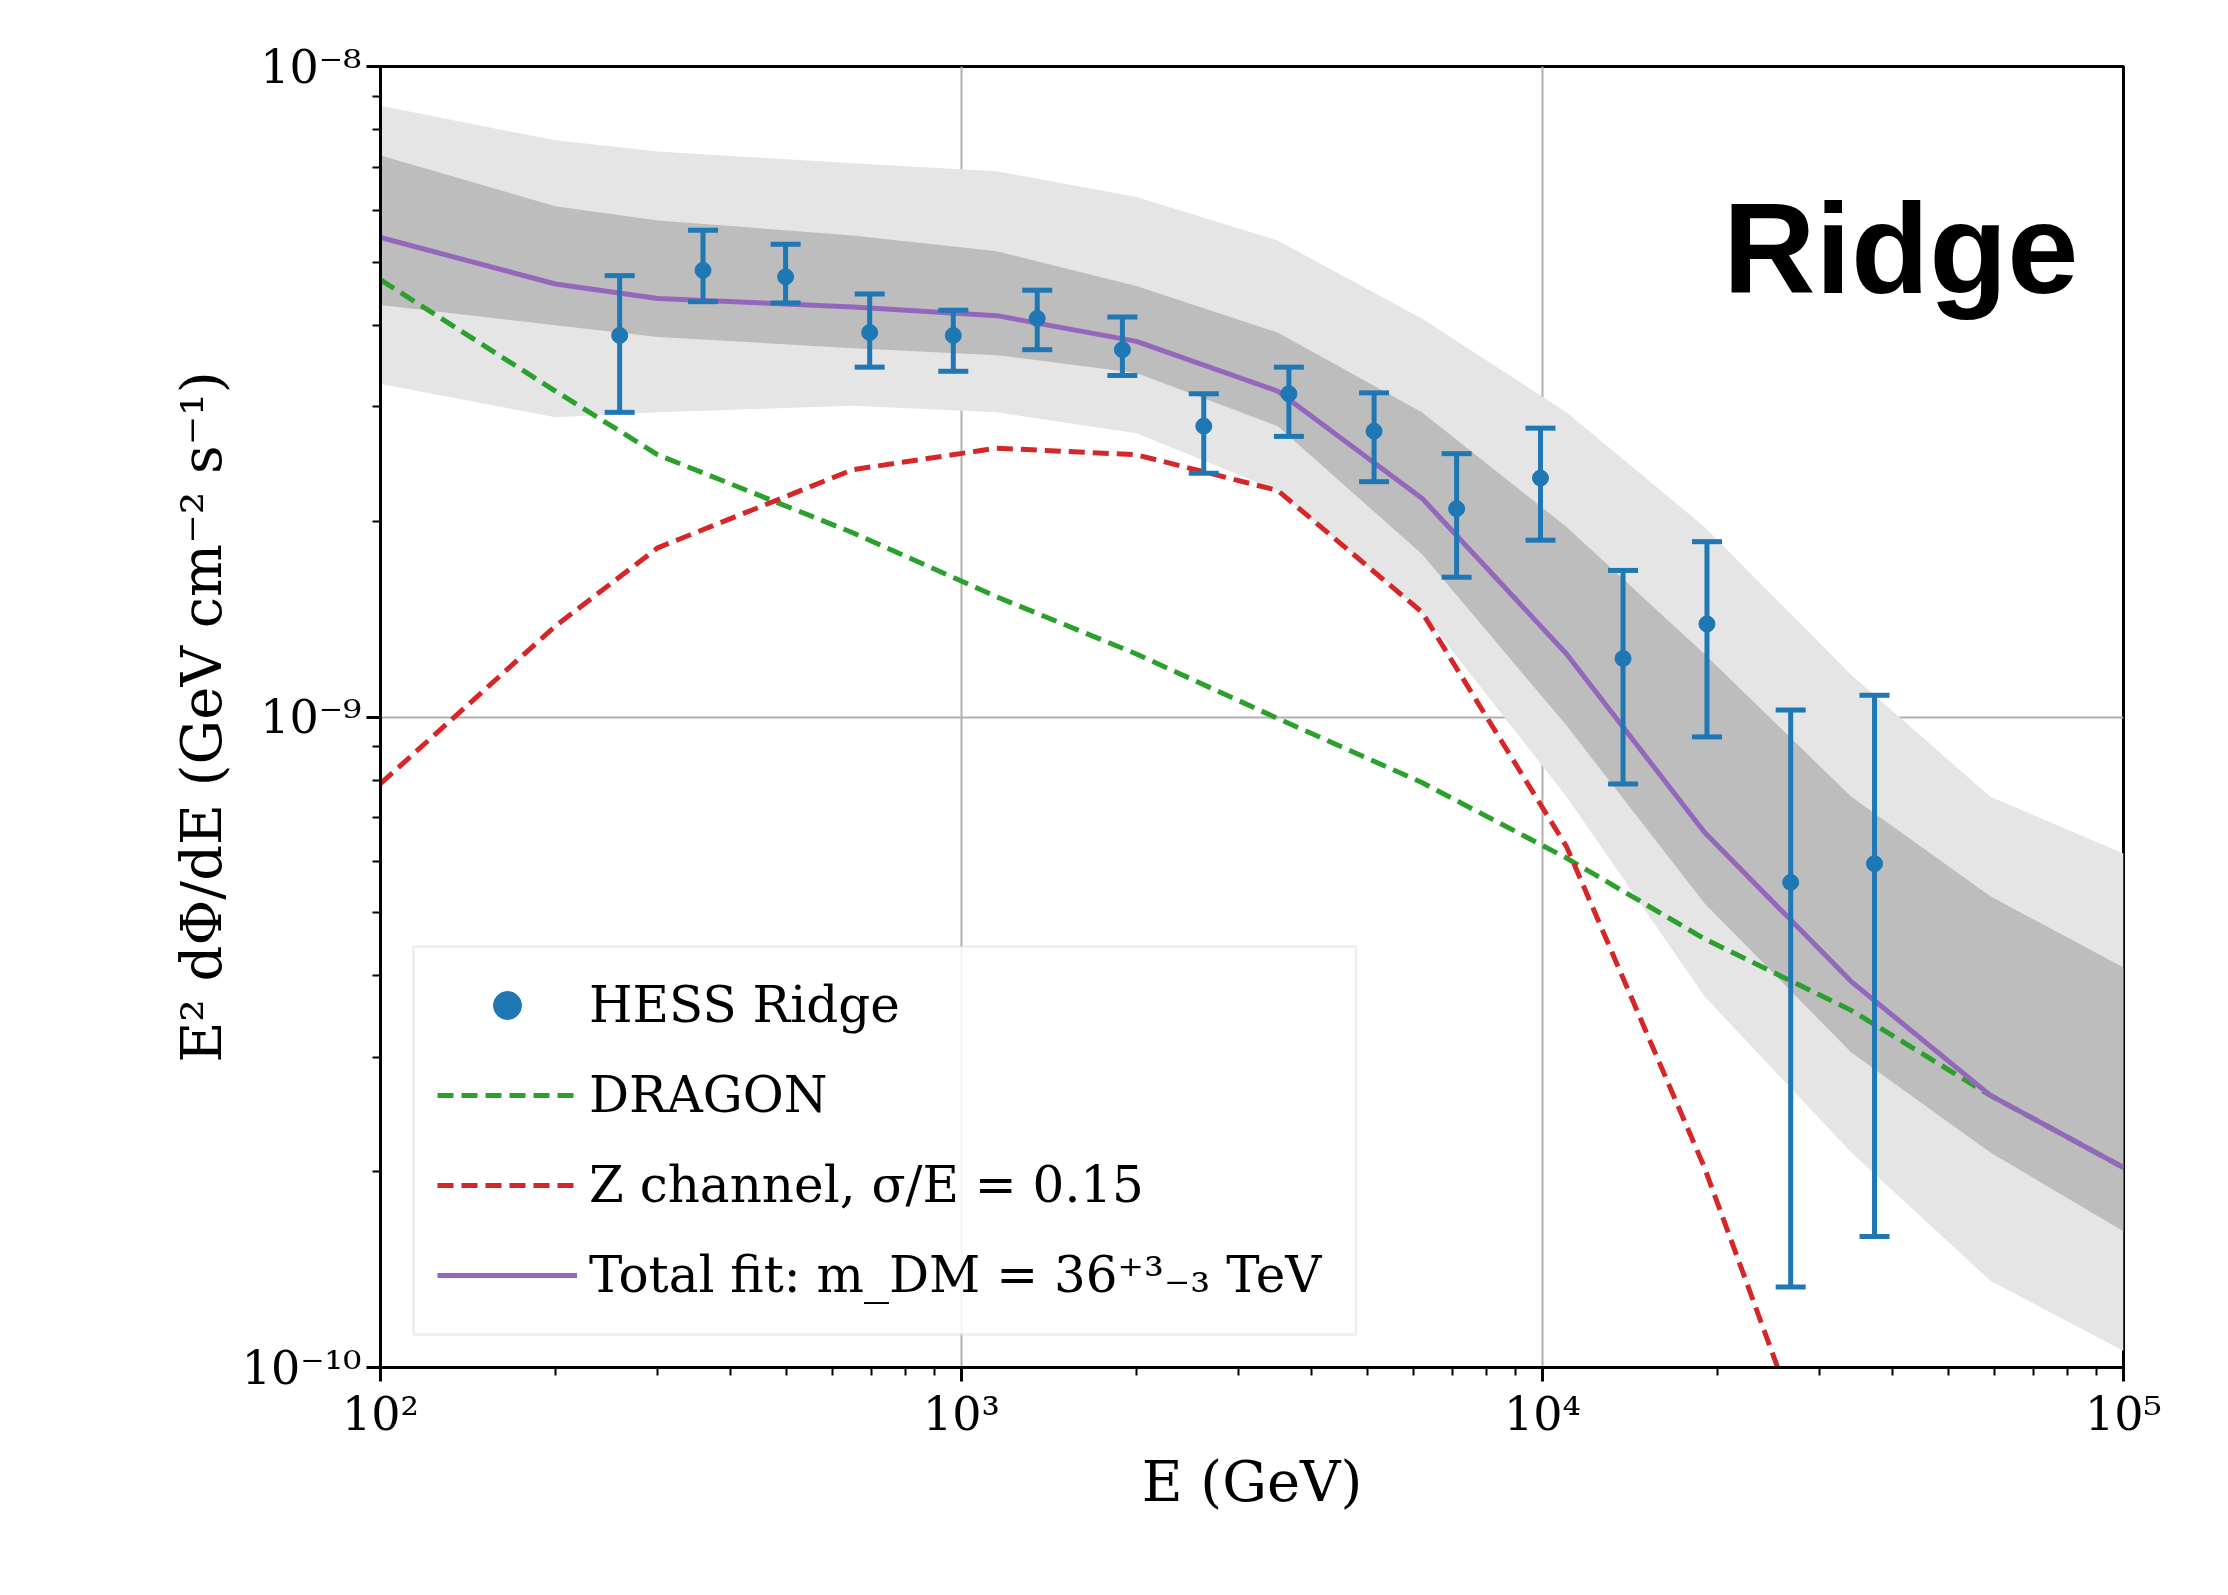  I want to click on x-tick-label: 10³, so click(961, 1413).